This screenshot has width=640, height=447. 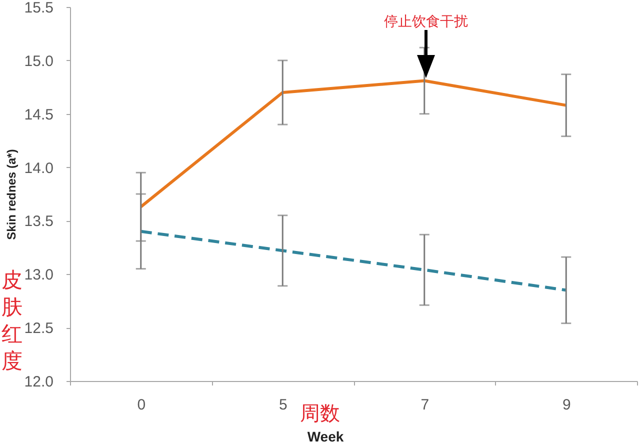 What do you see at coordinates (11, 194) in the screenshot?
I see `y-axis-title: Skin rednes (a*)` at bounding box center [11, 194].